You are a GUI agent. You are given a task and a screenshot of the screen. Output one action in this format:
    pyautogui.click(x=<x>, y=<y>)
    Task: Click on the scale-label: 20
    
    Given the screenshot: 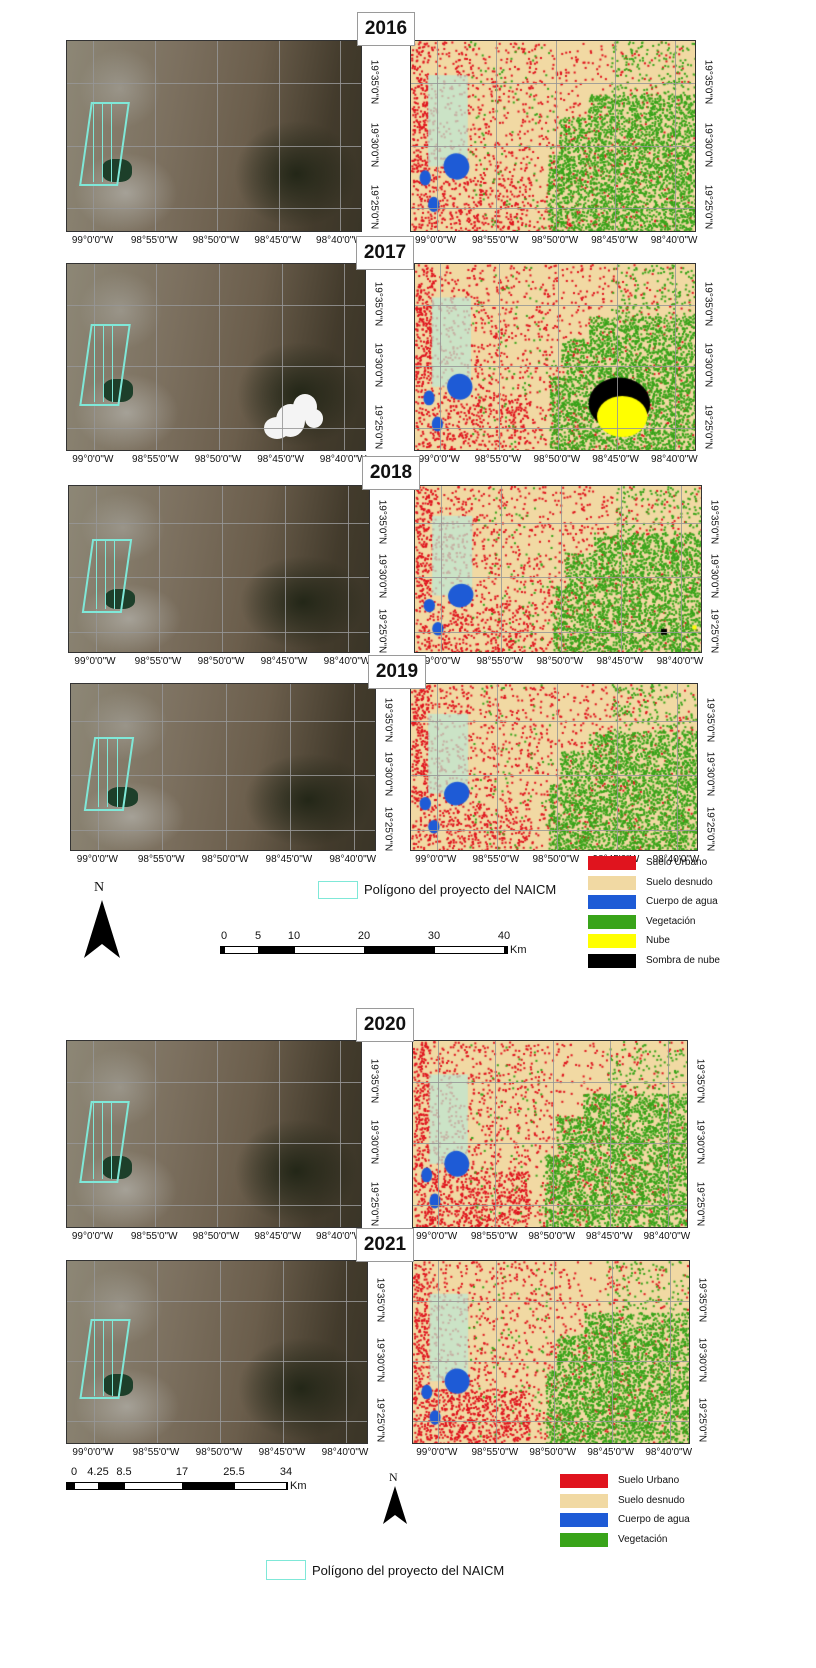 What is the action you would take?
    pyautogui.click(x=364, y=936)
    